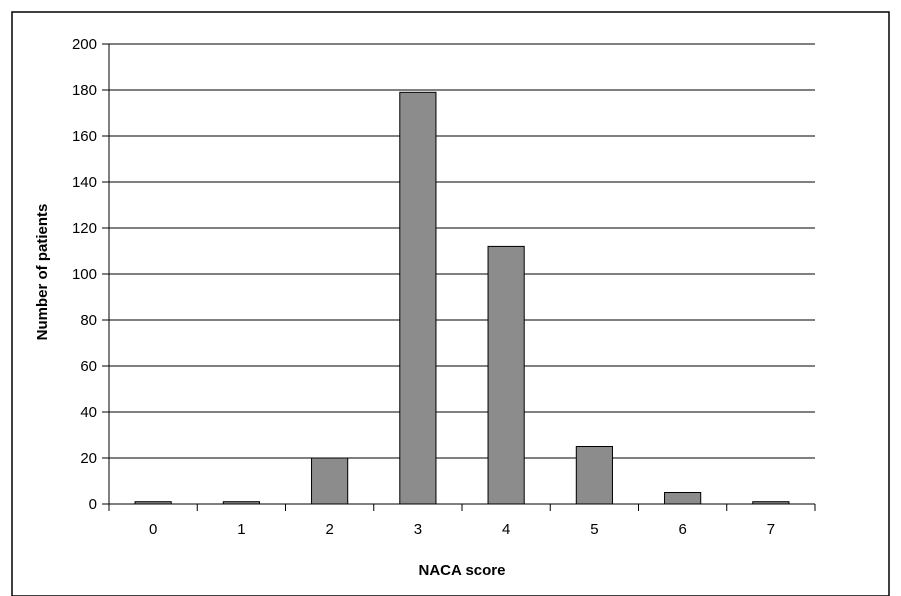 This screenshot has width=901, height=596. What do you see at coordinates (93, 504) in the screenshot?
I see `y-tick-label: 0` at bounding box center [93, 504].